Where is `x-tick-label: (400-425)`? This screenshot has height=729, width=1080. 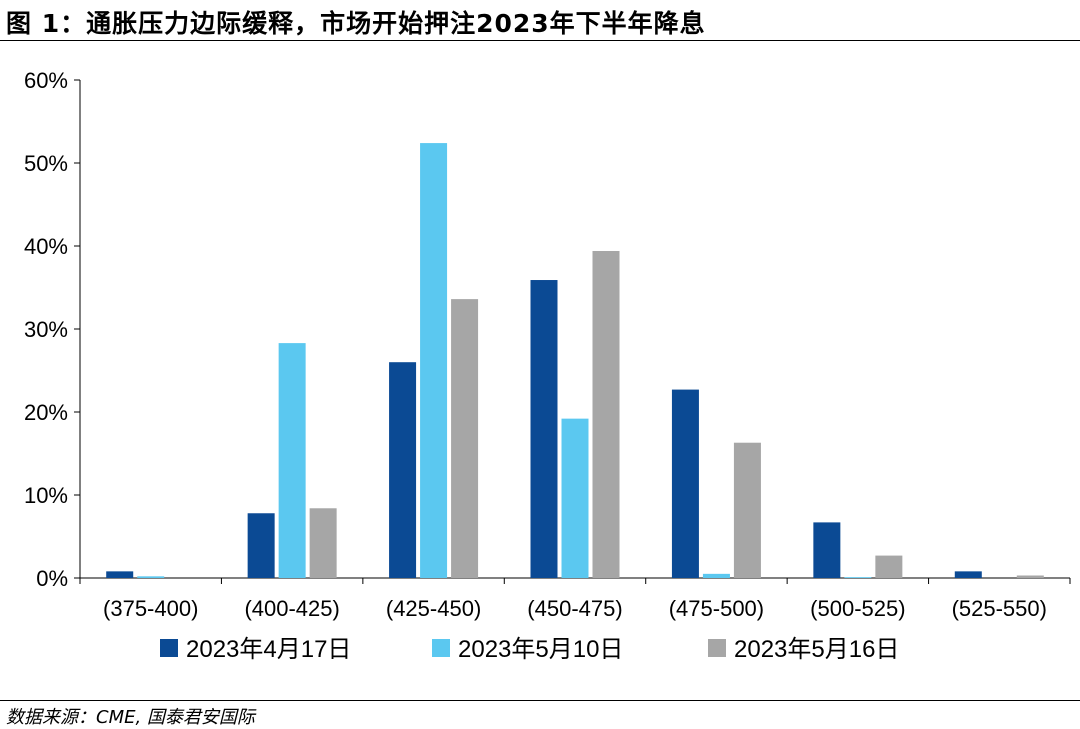 x-tick-label: (400-425) is located at coordinates (291, 608).